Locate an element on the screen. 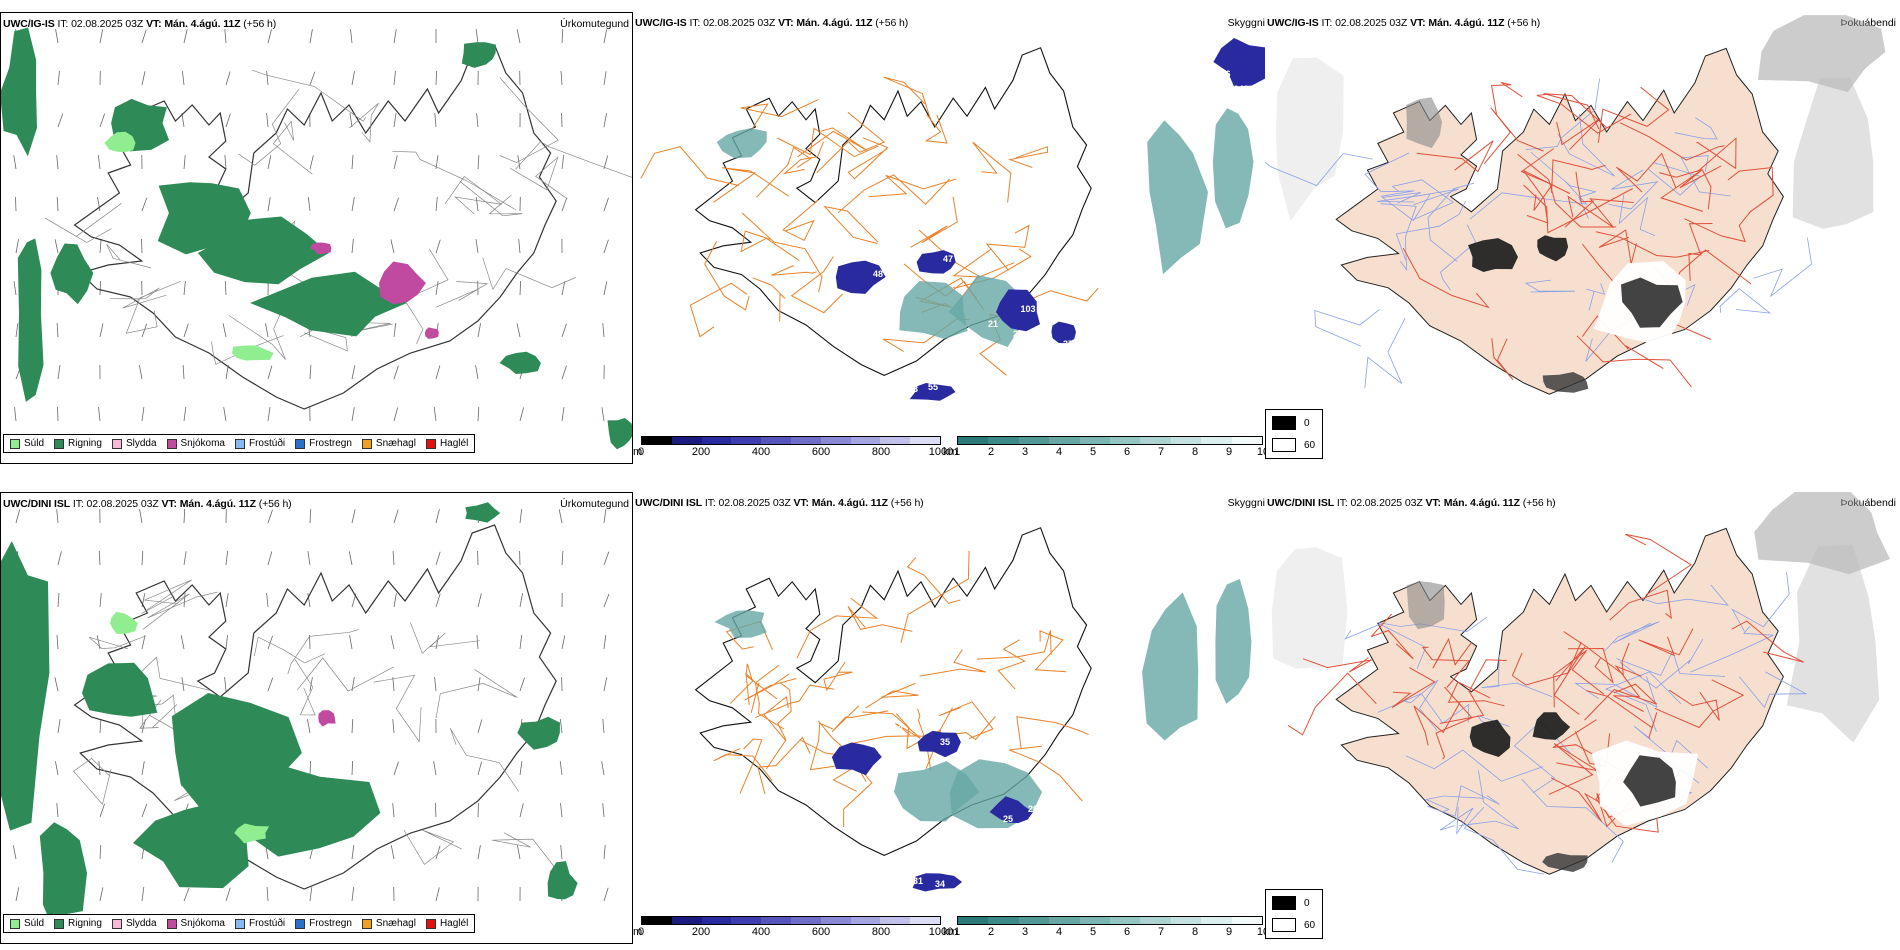 The image size is (1900, 950). legend-label: Snæhagl is located at coordinates (395, 923).